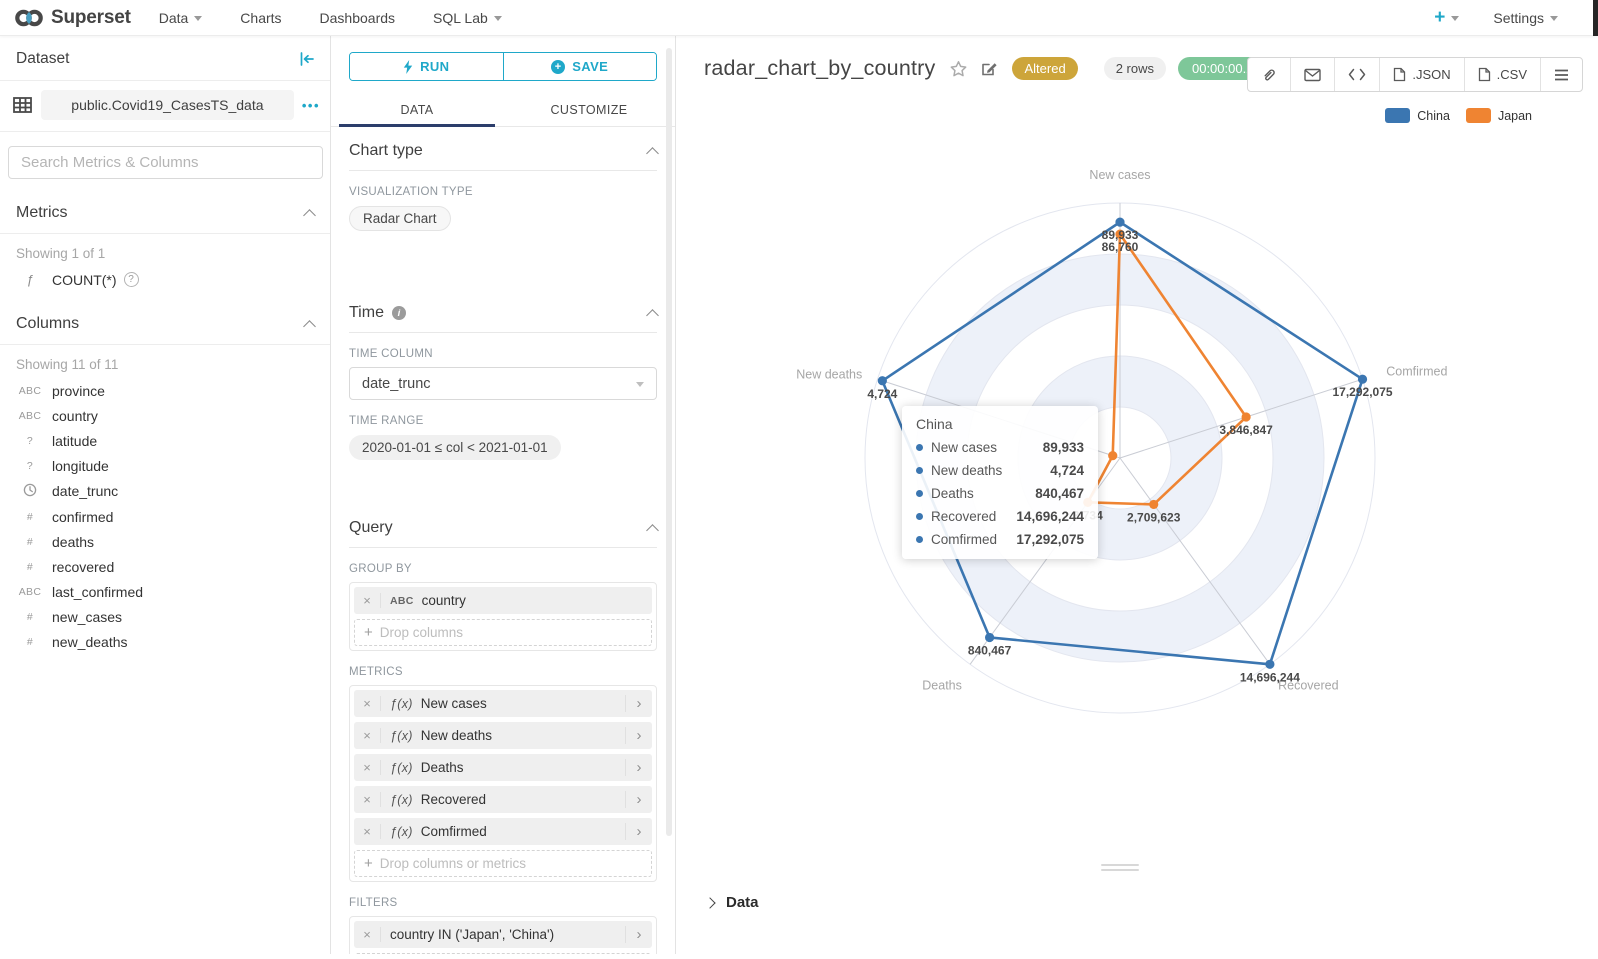  Describe the element at coordinates (165, 616) in the screenshot. I see `column-item-new_cases: #new_cases` at that location.